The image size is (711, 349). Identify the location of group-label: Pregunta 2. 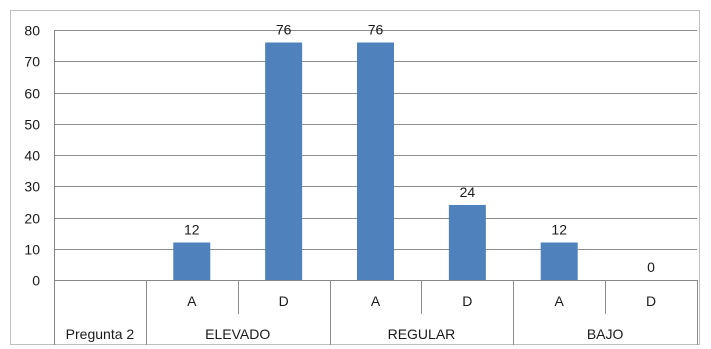
(100, 334).